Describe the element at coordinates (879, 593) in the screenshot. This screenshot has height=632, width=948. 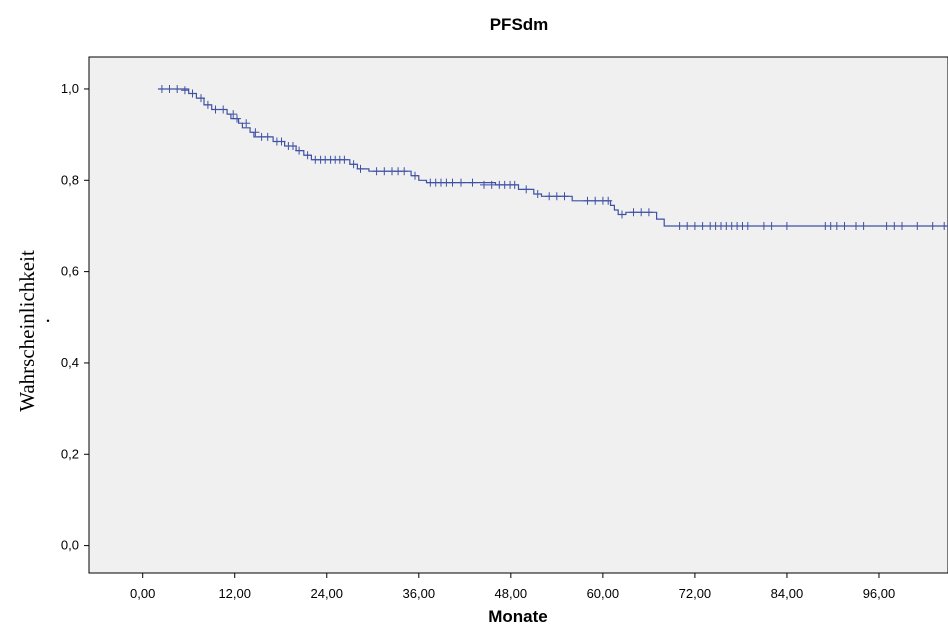
I see `x-tick-label: 96,00` at that location.